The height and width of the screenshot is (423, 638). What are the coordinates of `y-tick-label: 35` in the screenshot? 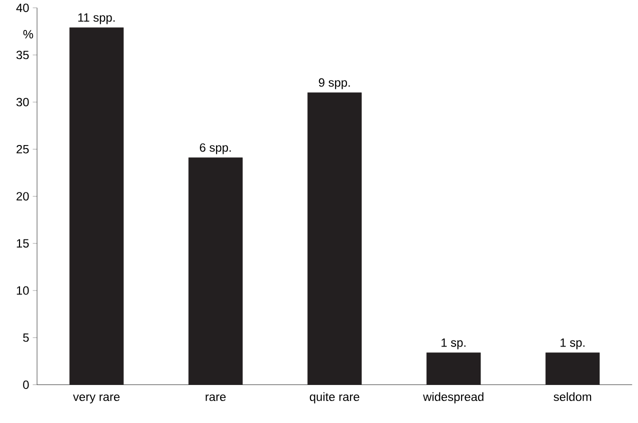 It's located at (22, 55).